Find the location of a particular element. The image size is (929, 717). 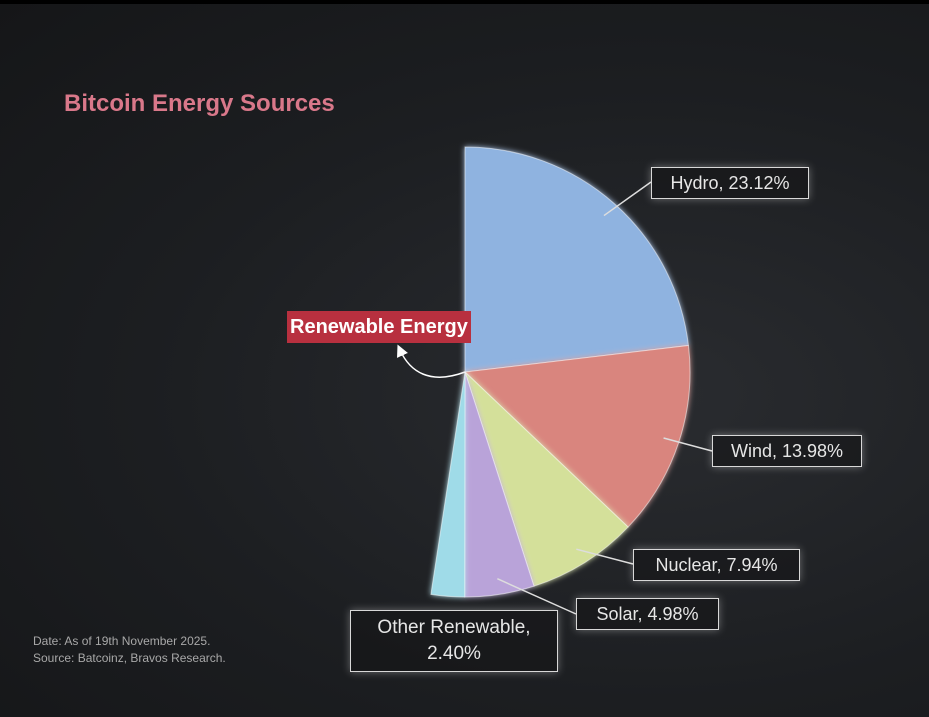

slice-label: Wind, 13.98% is located at coordinates (787, 451).